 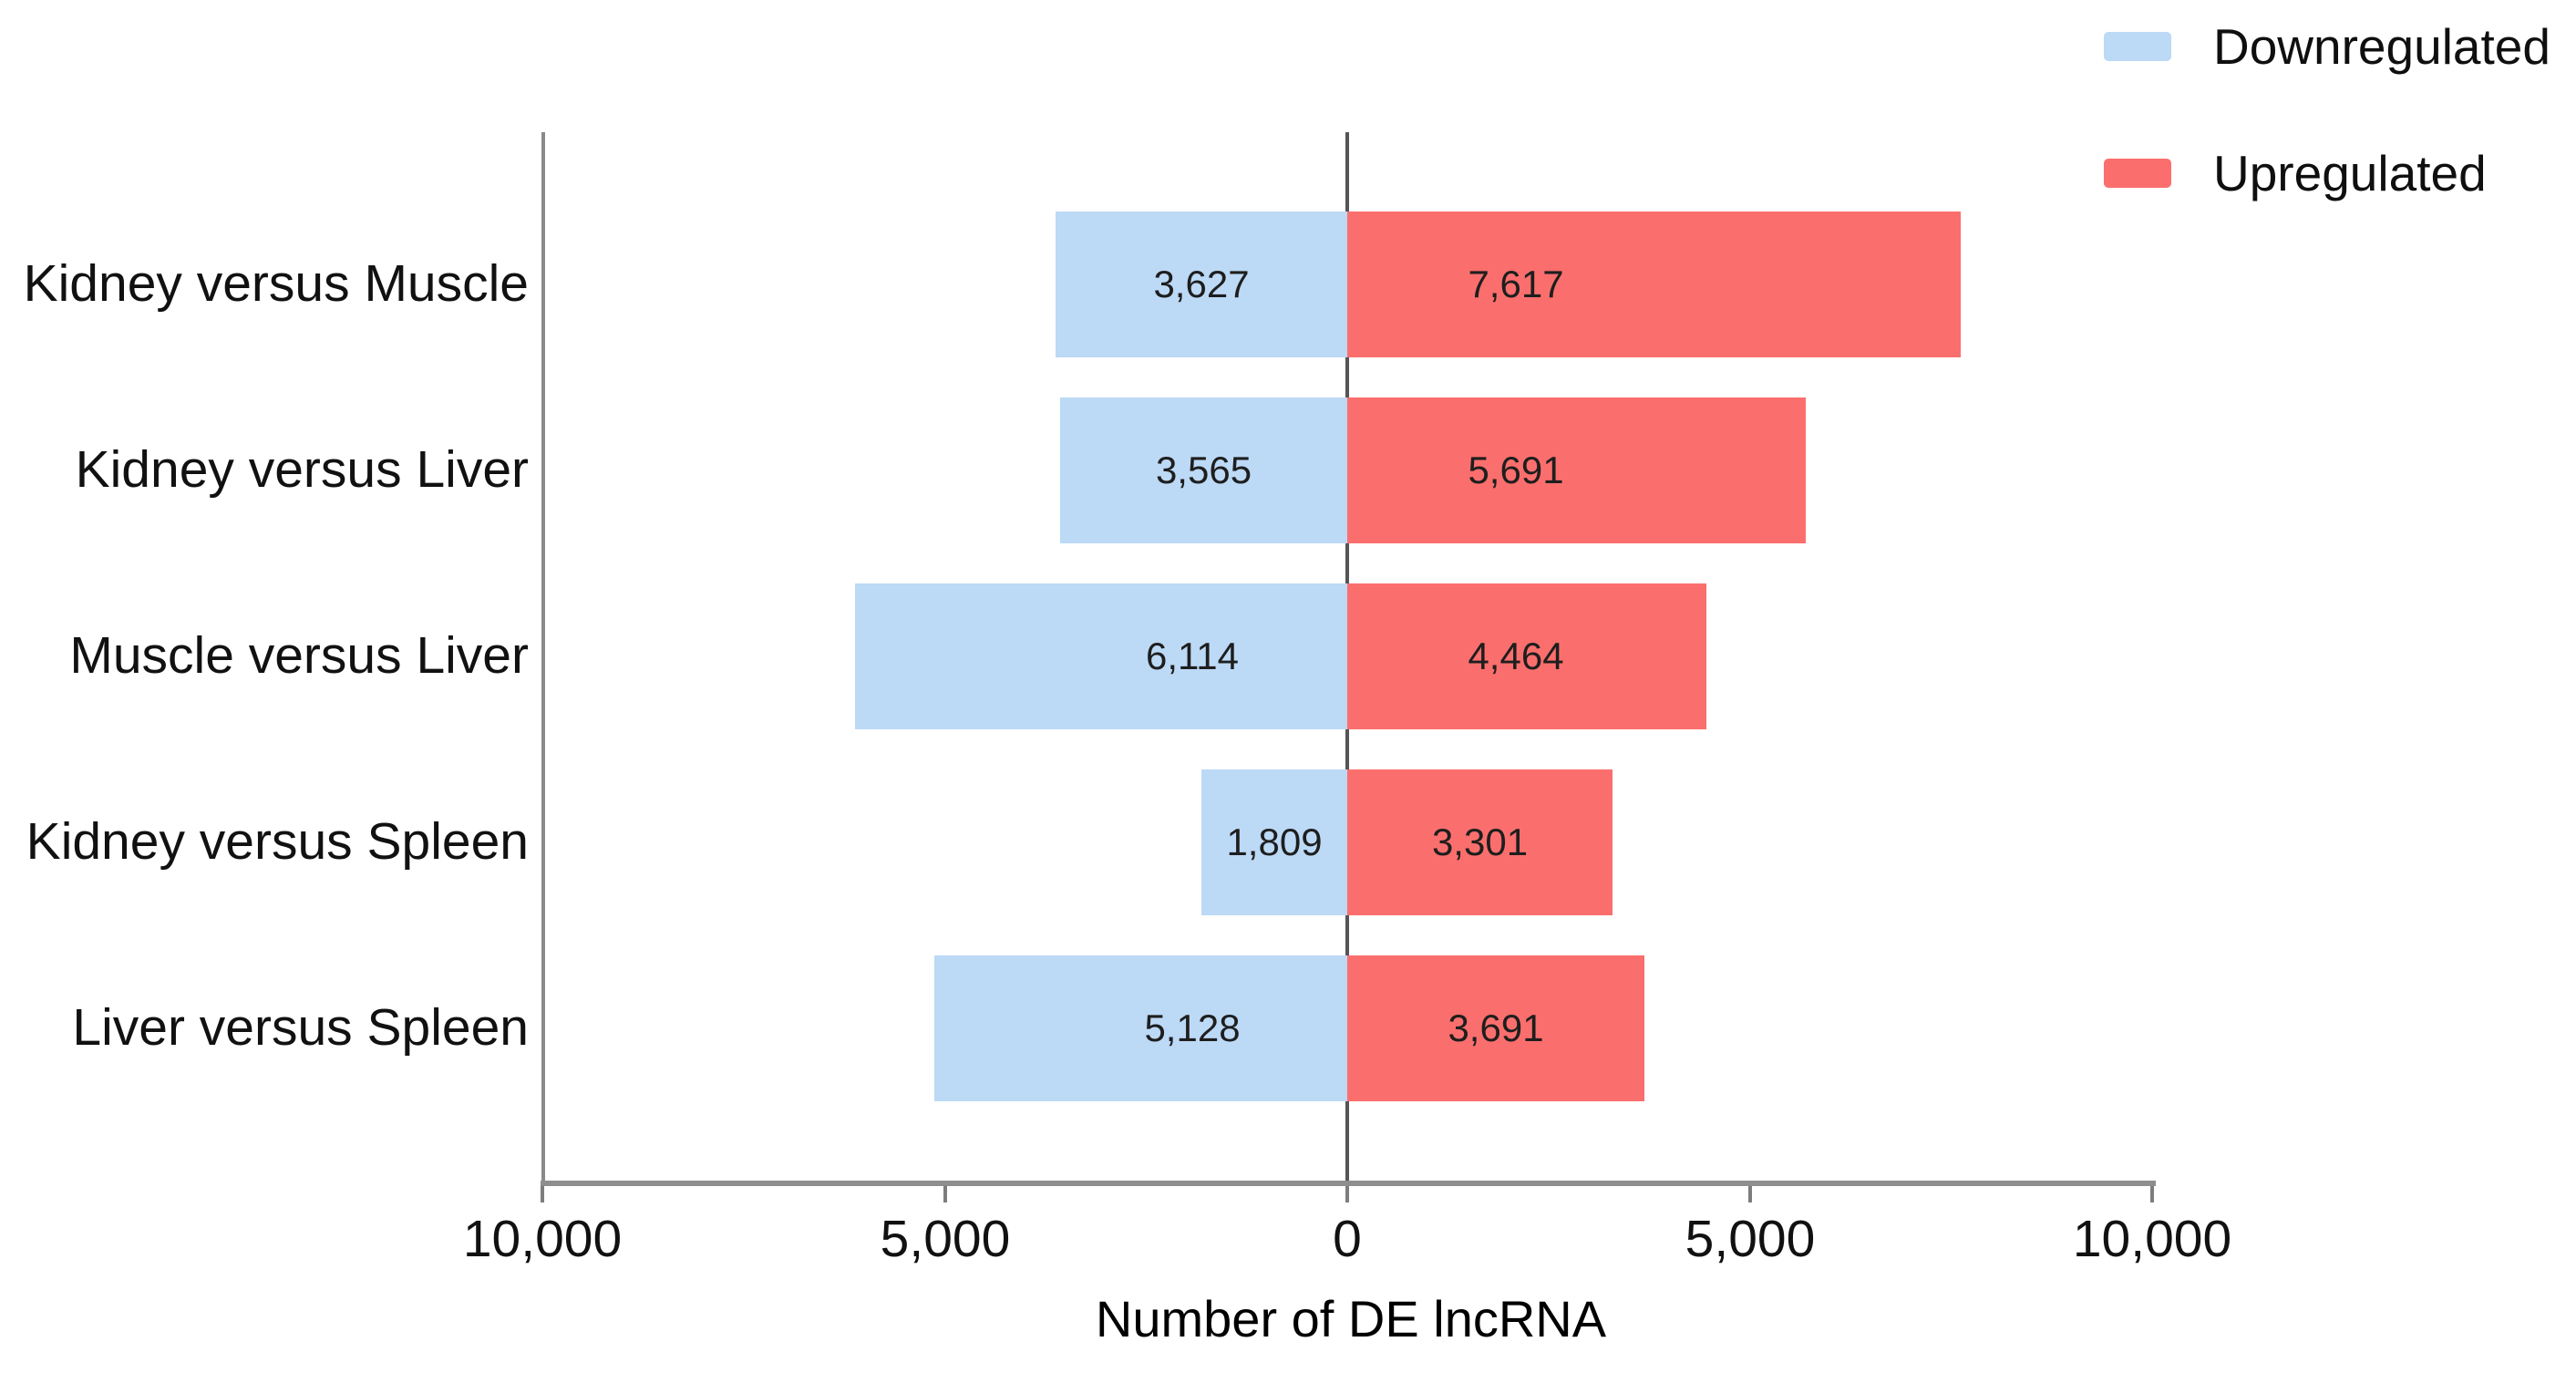 I want to click on legend-label: Upregulated, so click(x=2350, y=173).